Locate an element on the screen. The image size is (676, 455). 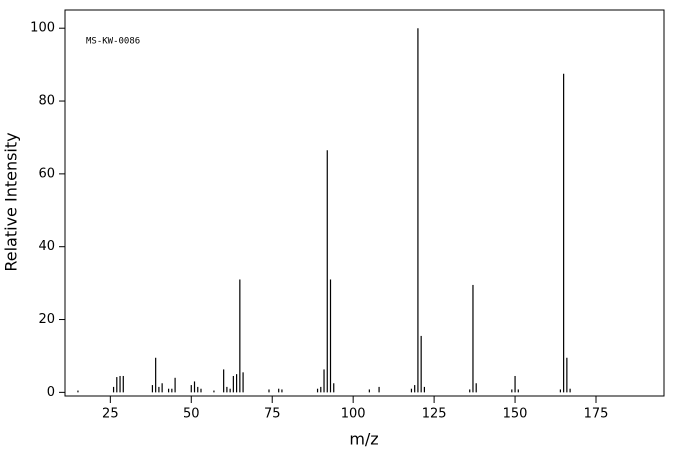
x-tick-label: 50 is located at coordinates (191, 414).